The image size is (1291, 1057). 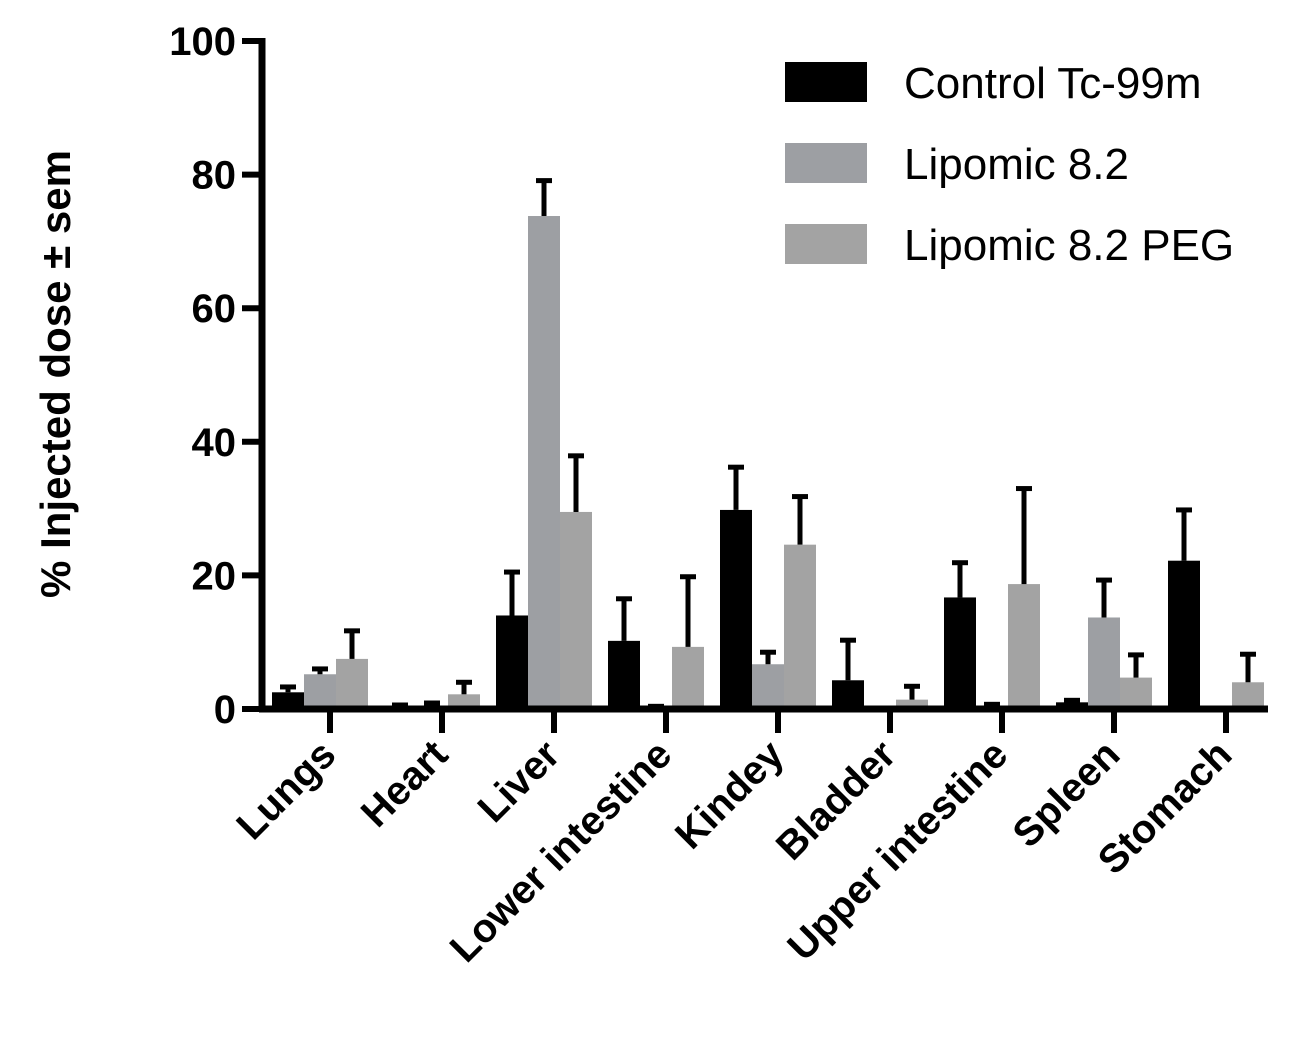 I want to click on bar-control-tc-99m-lower-intestine, so click(x=624, y=674).